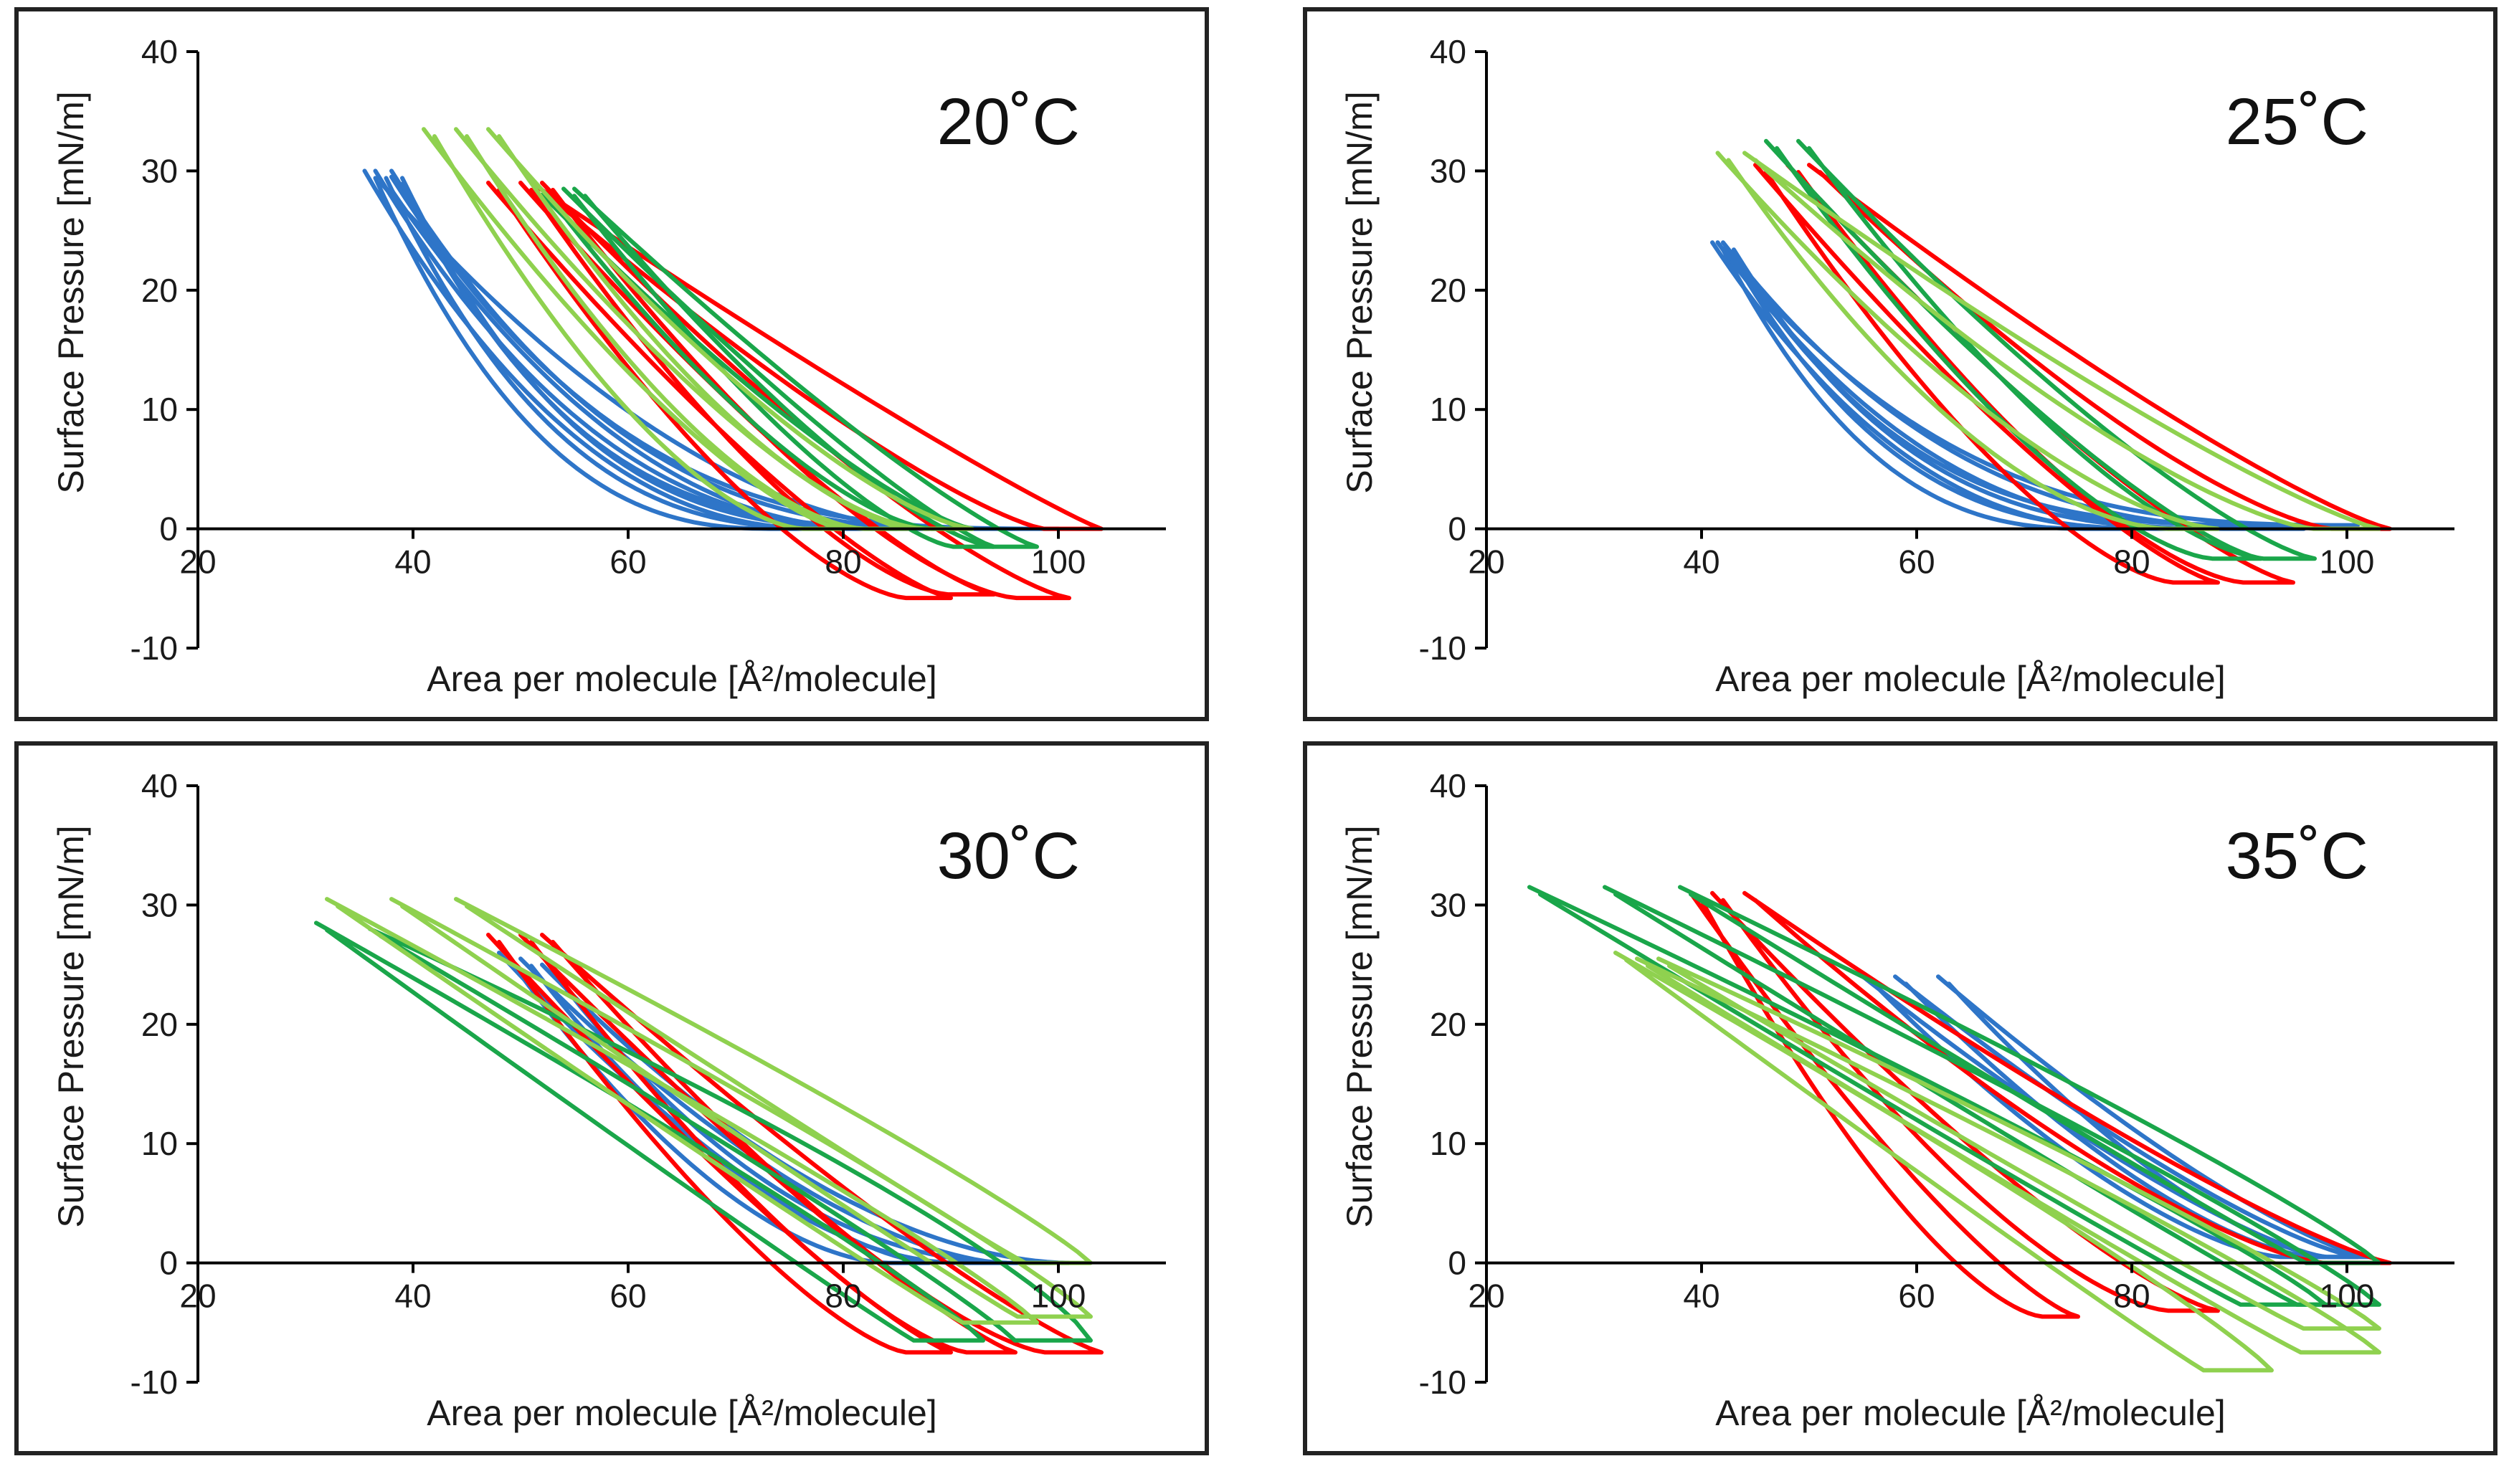 Image resolution: width=2519 pixels, height=1484 pixels. I want to click on temperature-label: 25˚C, so click(2297, 121).